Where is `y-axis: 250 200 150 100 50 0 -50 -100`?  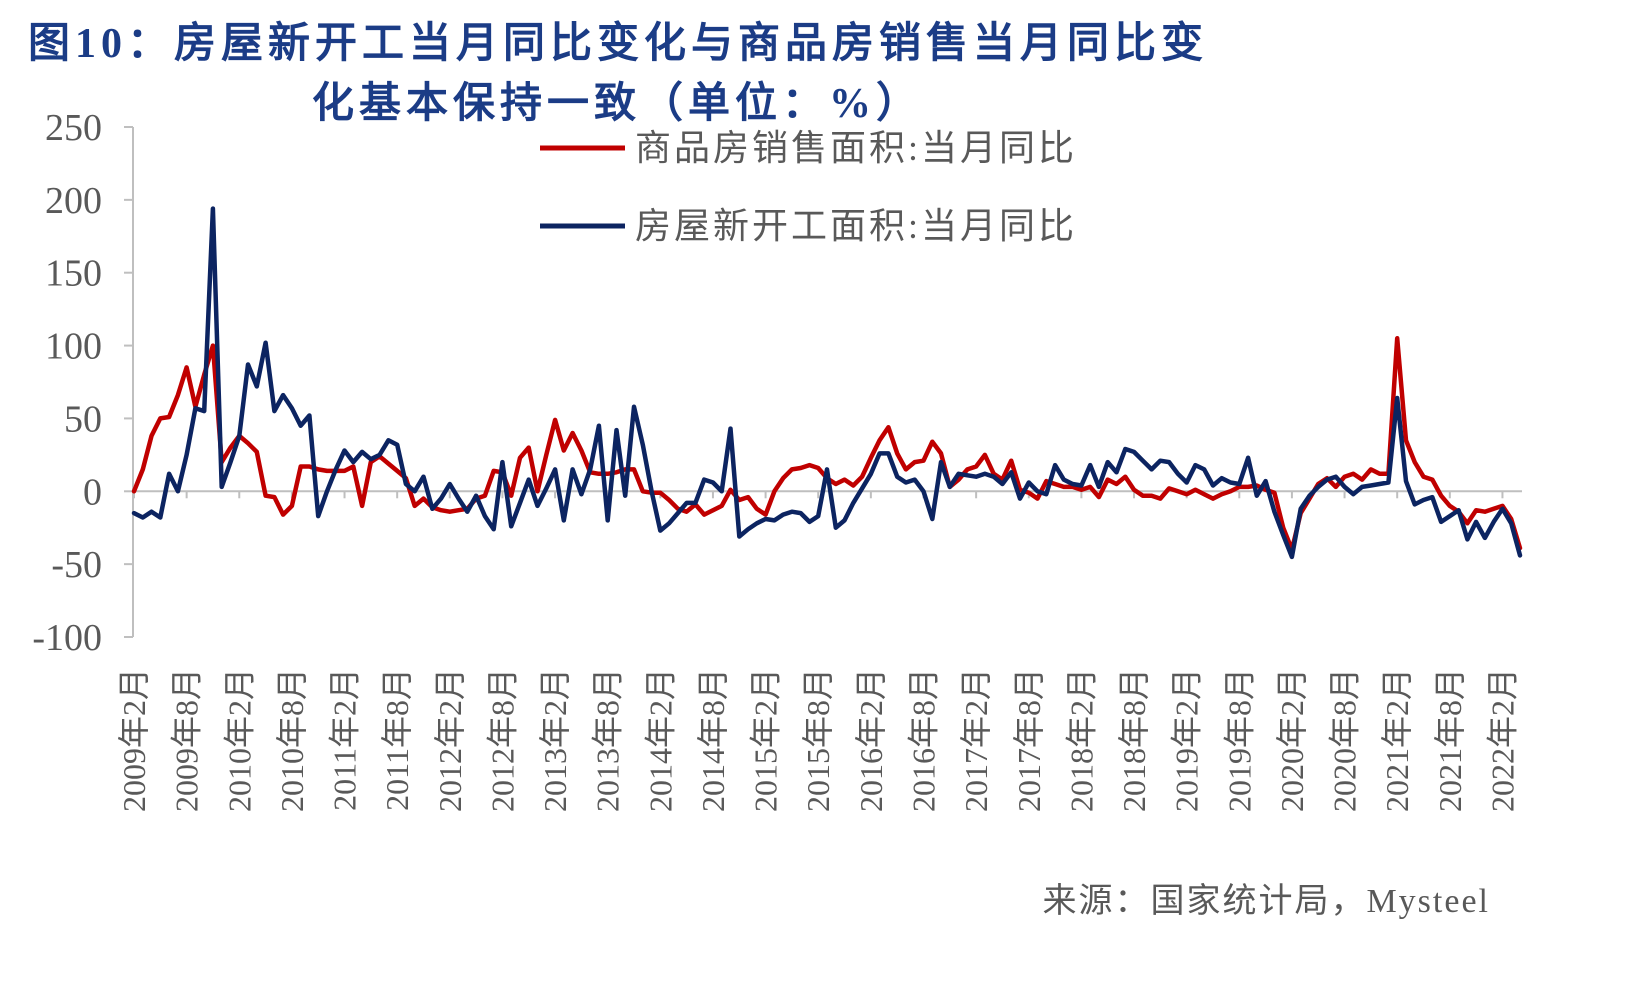
y-axis: 250 200 150 100 50 0 -50 -100 is located at coordinates (83, 383).